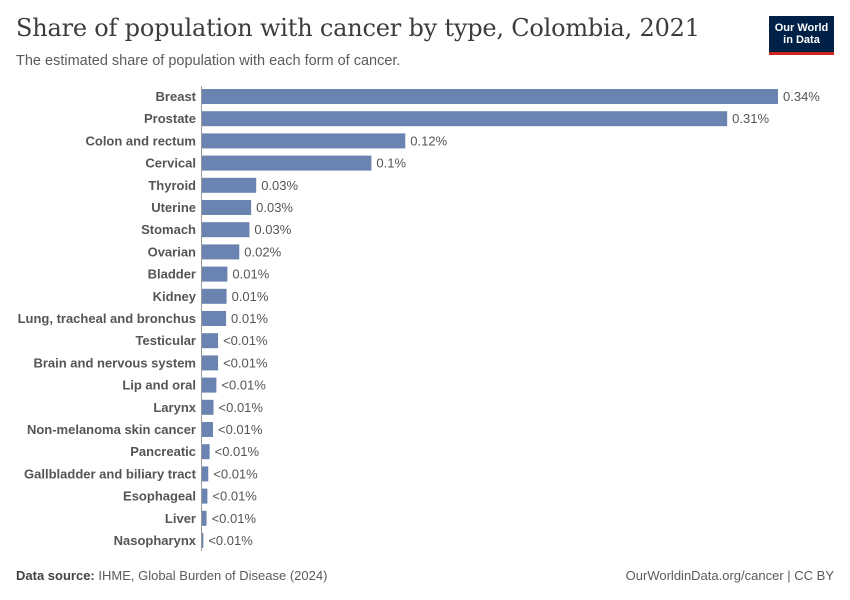 Image resolution: width=850 pixels, height=600 pixels. What do you see at coordinates (114, 362) in the screenshot?
I see `category-label: Brain and nervous system` at bounding box center [114, 362].